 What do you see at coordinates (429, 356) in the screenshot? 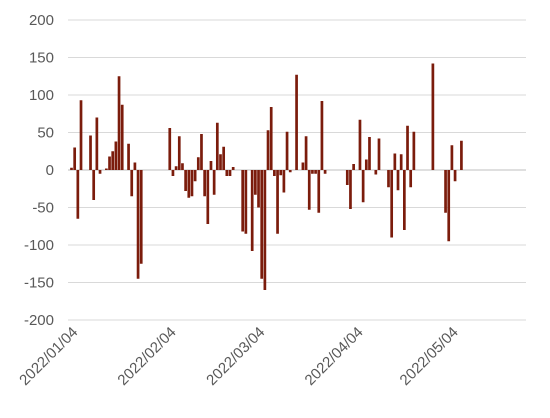
I see `x-tick-label: 2022/05/04` at bounding box center [429, 356].